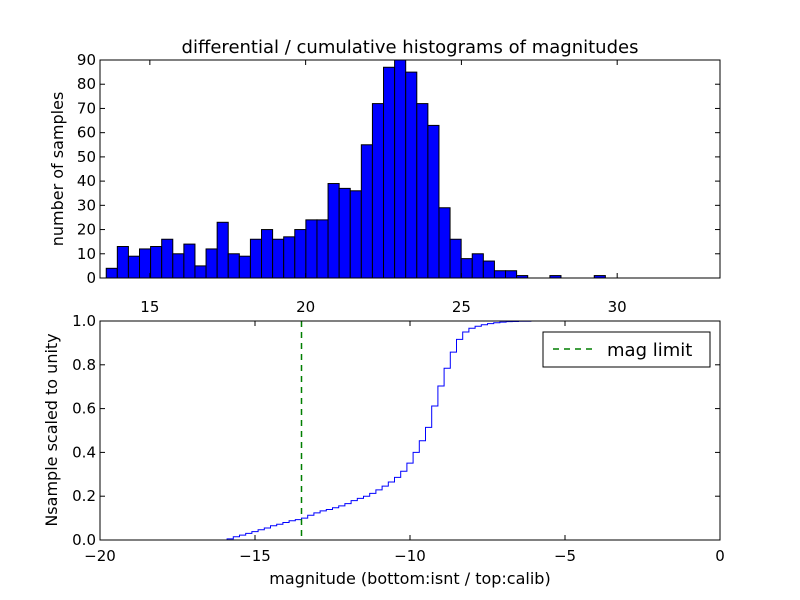 The height and width of the screenshot is (600, 800). Describe the element at coordinates (86, 230) in the screenshot. I see `y-tick-label: 20` at that location.